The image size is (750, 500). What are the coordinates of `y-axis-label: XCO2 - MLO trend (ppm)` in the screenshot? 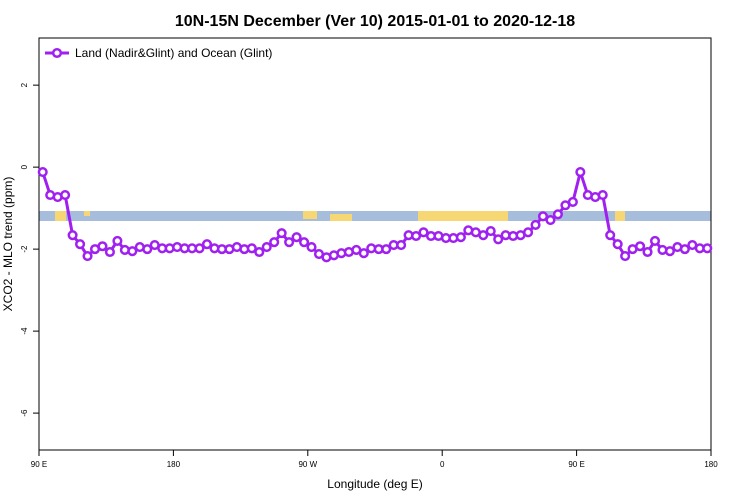 It's located at (8, 244).